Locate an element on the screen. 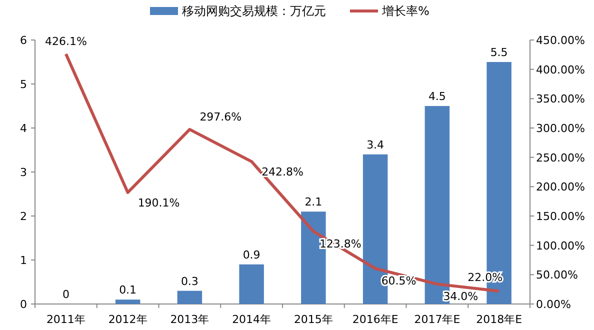 This screenshot has height=330, width=594. x-tick-label: 2012年 is located at coordinates (128, 319).